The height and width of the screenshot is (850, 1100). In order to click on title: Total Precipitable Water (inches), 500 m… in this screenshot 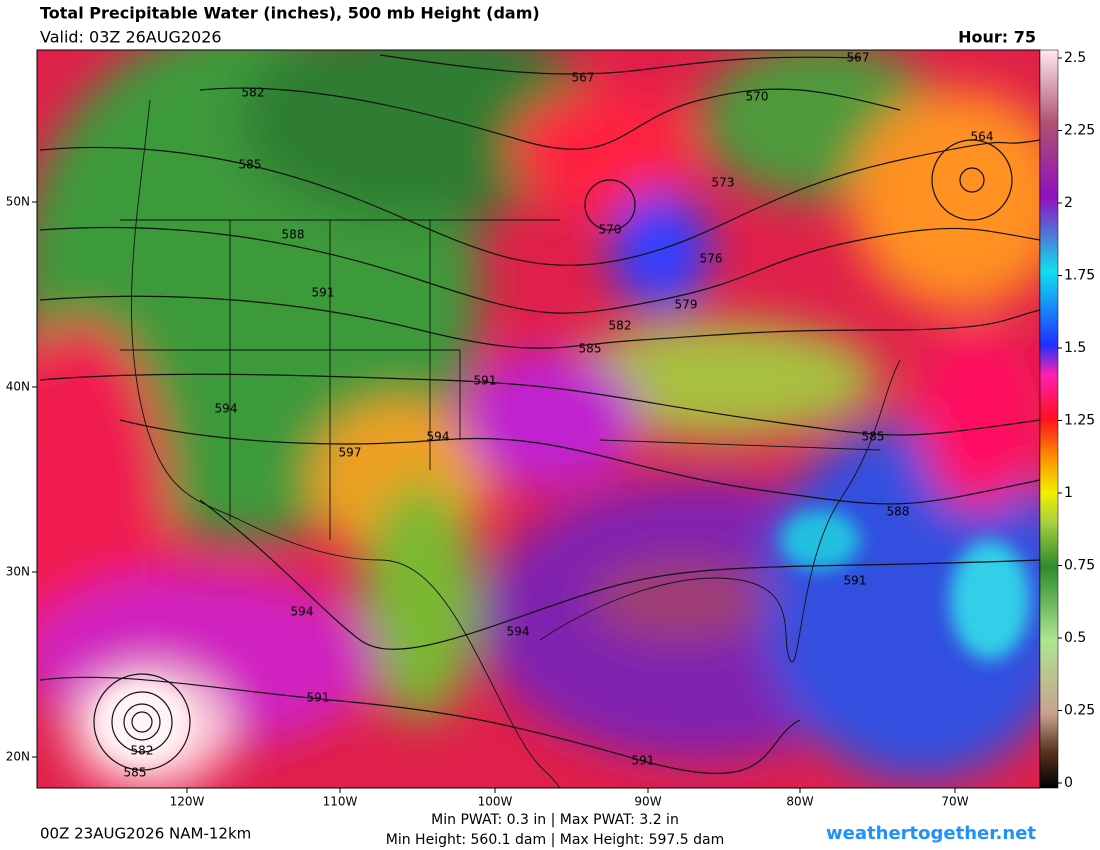, I will do `click(290, 13)`.